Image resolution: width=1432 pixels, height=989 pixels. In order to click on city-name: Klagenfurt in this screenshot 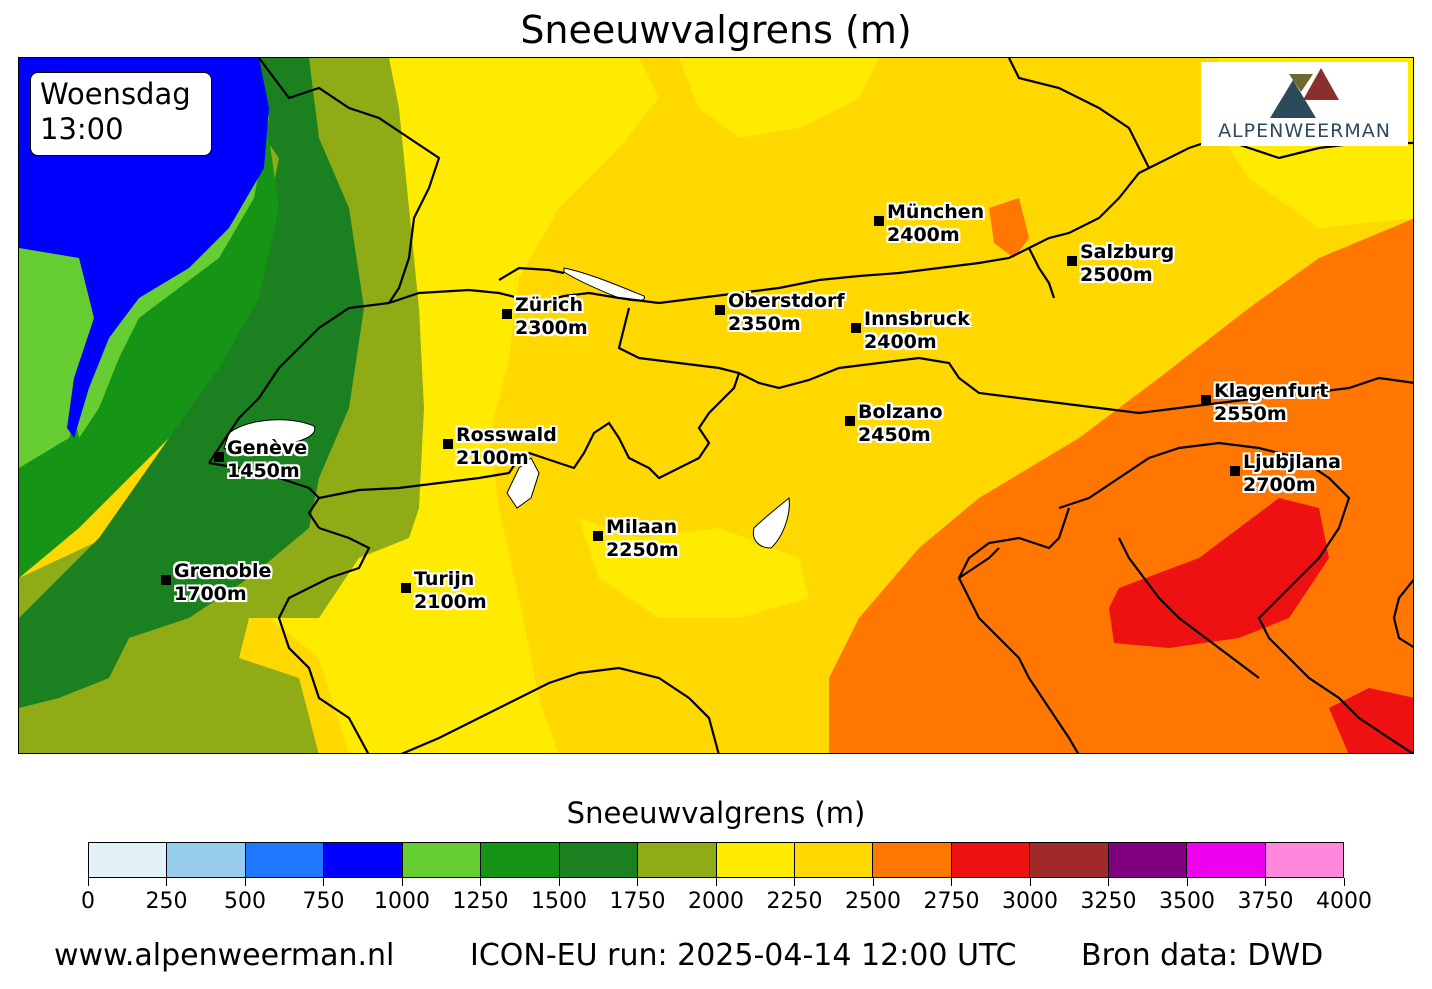, I will do `click(1271, 391)`.